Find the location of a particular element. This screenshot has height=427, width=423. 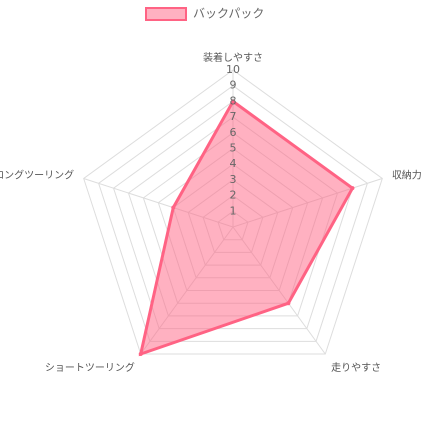

legend-swatch is located at coordinates (166, 14).